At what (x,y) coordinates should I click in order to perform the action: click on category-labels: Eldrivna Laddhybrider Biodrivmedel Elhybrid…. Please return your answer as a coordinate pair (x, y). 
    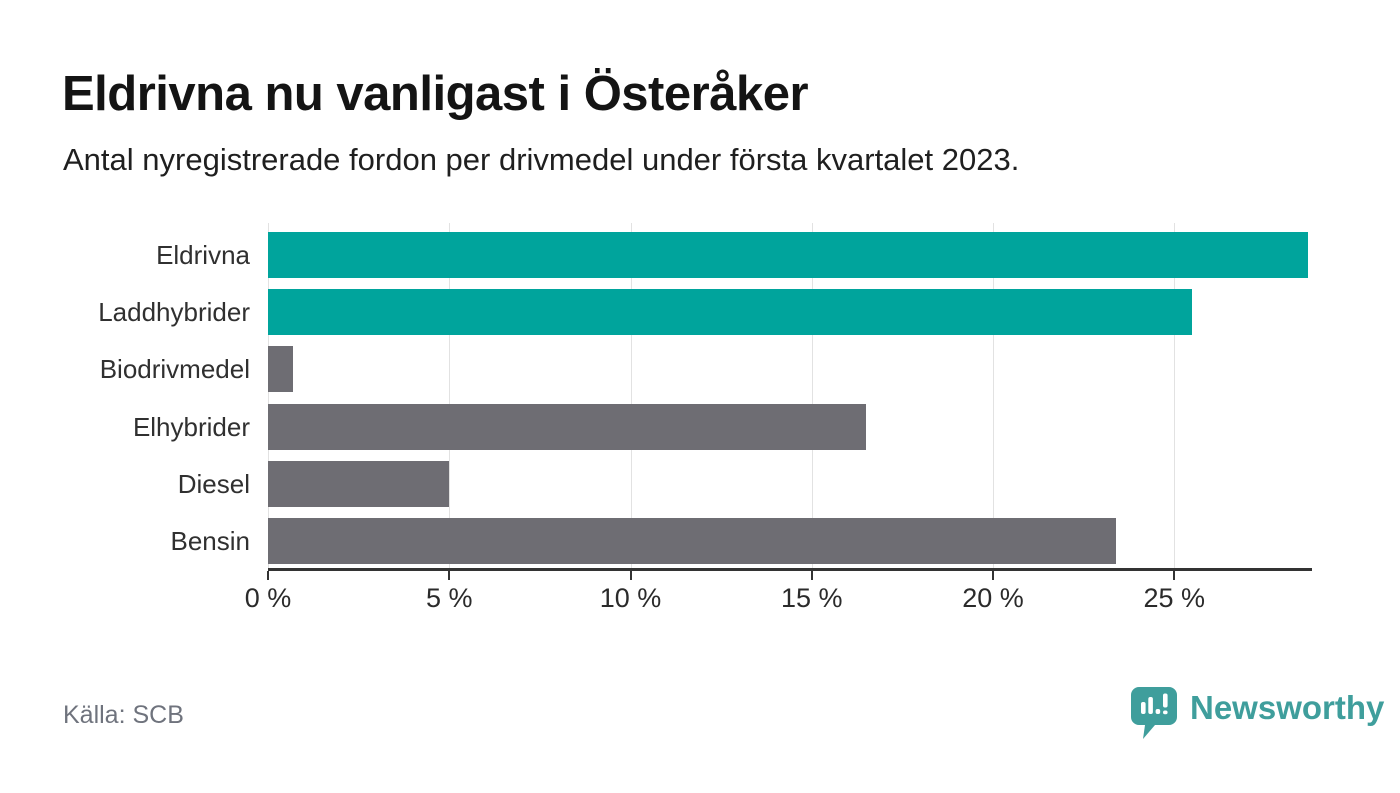
    Looking at the image, I should click on (145, 396).